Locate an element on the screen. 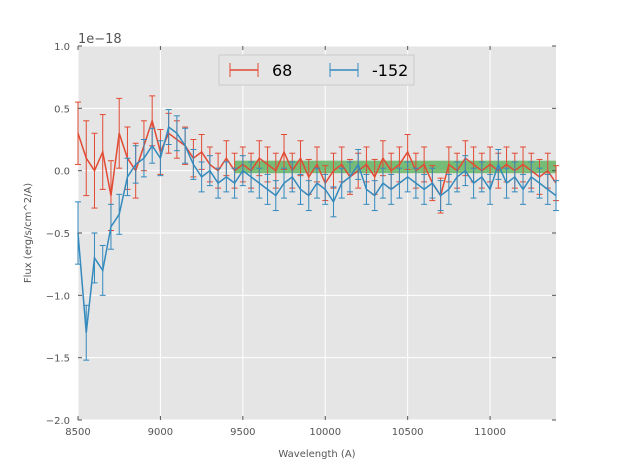 Image resolution: width=617 pixels, height=467 pixels. y-tick-label: −1.0 is located at coordinates (58, 296).